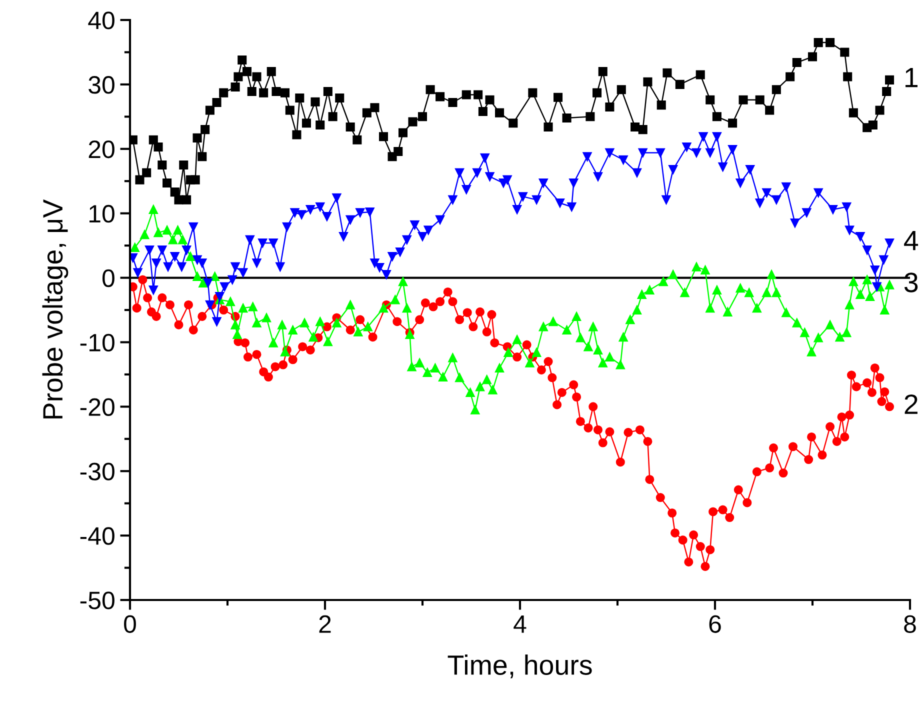  I want to click on y-tick-label: 0, so click(108, 278).